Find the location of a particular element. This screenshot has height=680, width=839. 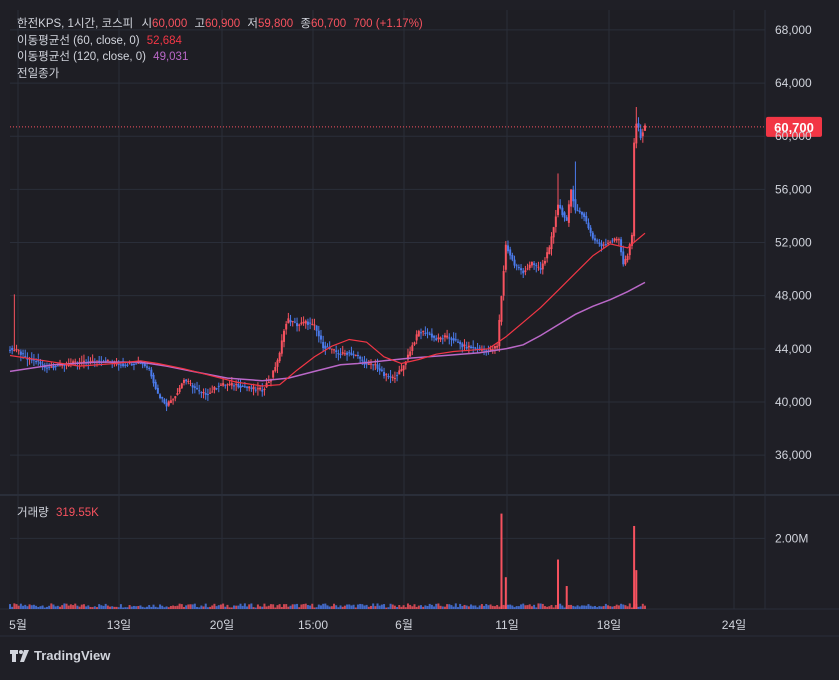

x-tick-label: 20일 is located at coordinates (222, 625).